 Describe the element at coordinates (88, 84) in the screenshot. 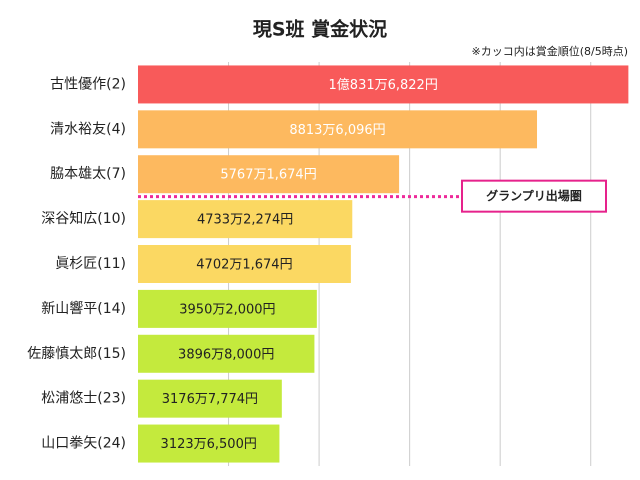

I see `y-tick-label: 古性優作(2)` at that location.